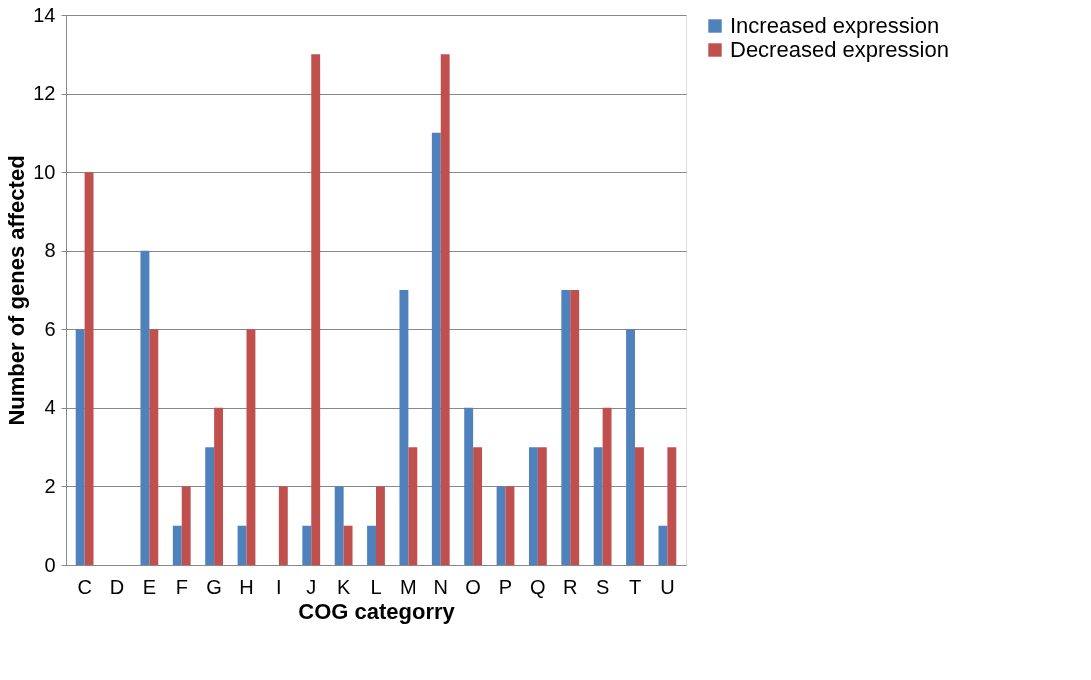 The width and height of the screenshot is (1091, 680). I want to click on x-tick-label: I, so click(279, 586).